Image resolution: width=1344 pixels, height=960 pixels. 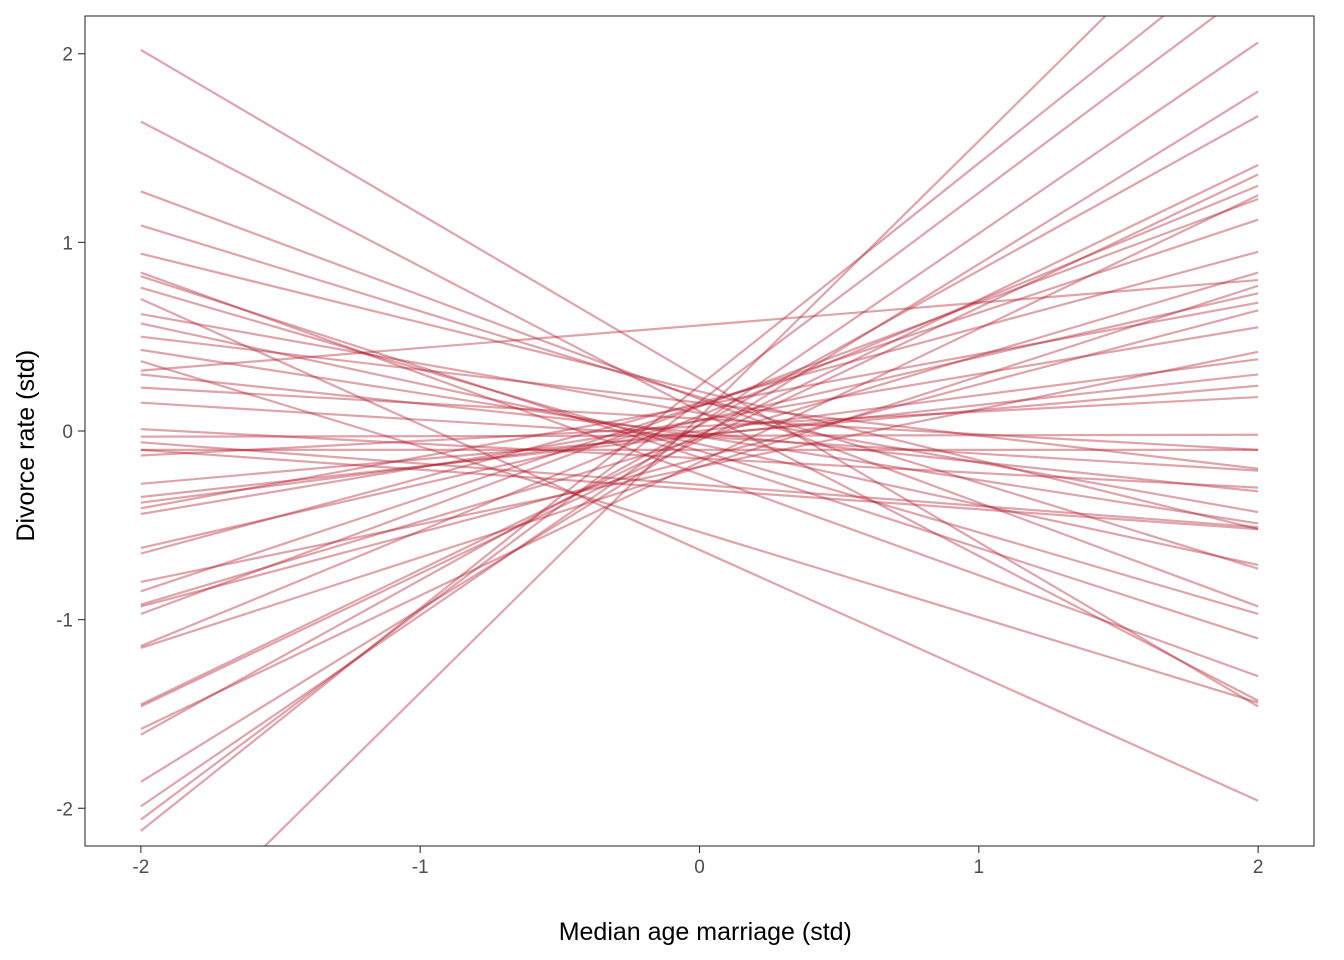 I want to click on x-axis-ticks: -2 -1 0 1 2, so click(x=697, y=862).